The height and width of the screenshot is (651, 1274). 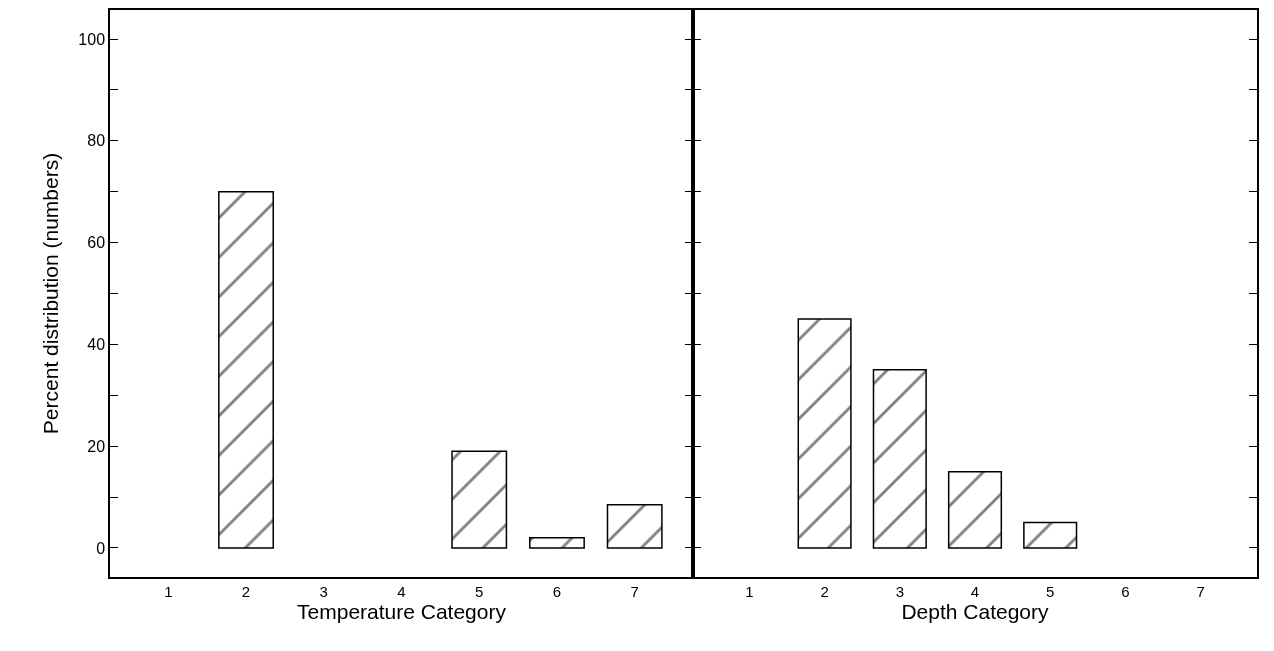 I want to click on y-axis-title: Percent distribution (numbers), so click(x=50, y=293).